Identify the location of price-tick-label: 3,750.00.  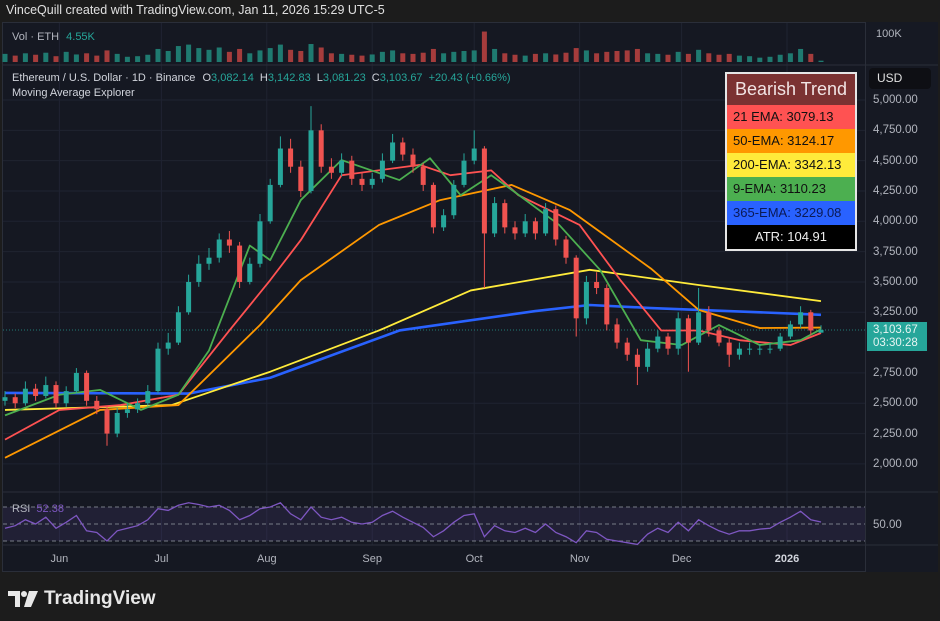
(895, 251).